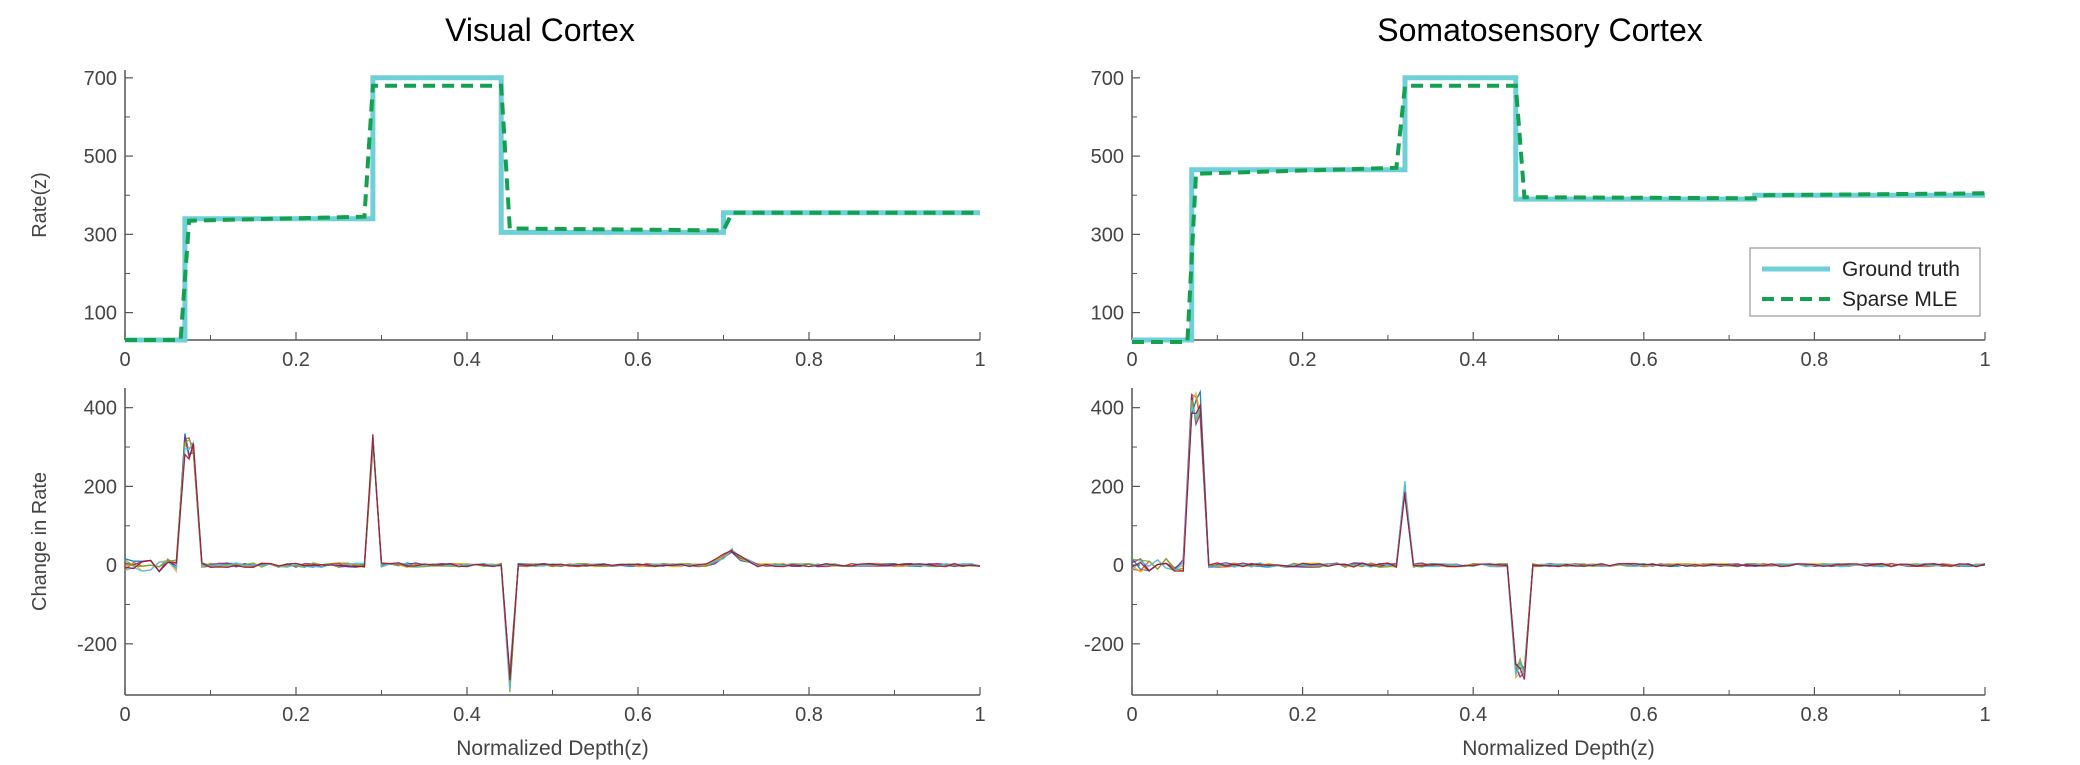  What do you see at coordinates (540, 30) in the screenshot?
I see `left-chart-title: Visual Cortex` at bounding box center [540, 30].